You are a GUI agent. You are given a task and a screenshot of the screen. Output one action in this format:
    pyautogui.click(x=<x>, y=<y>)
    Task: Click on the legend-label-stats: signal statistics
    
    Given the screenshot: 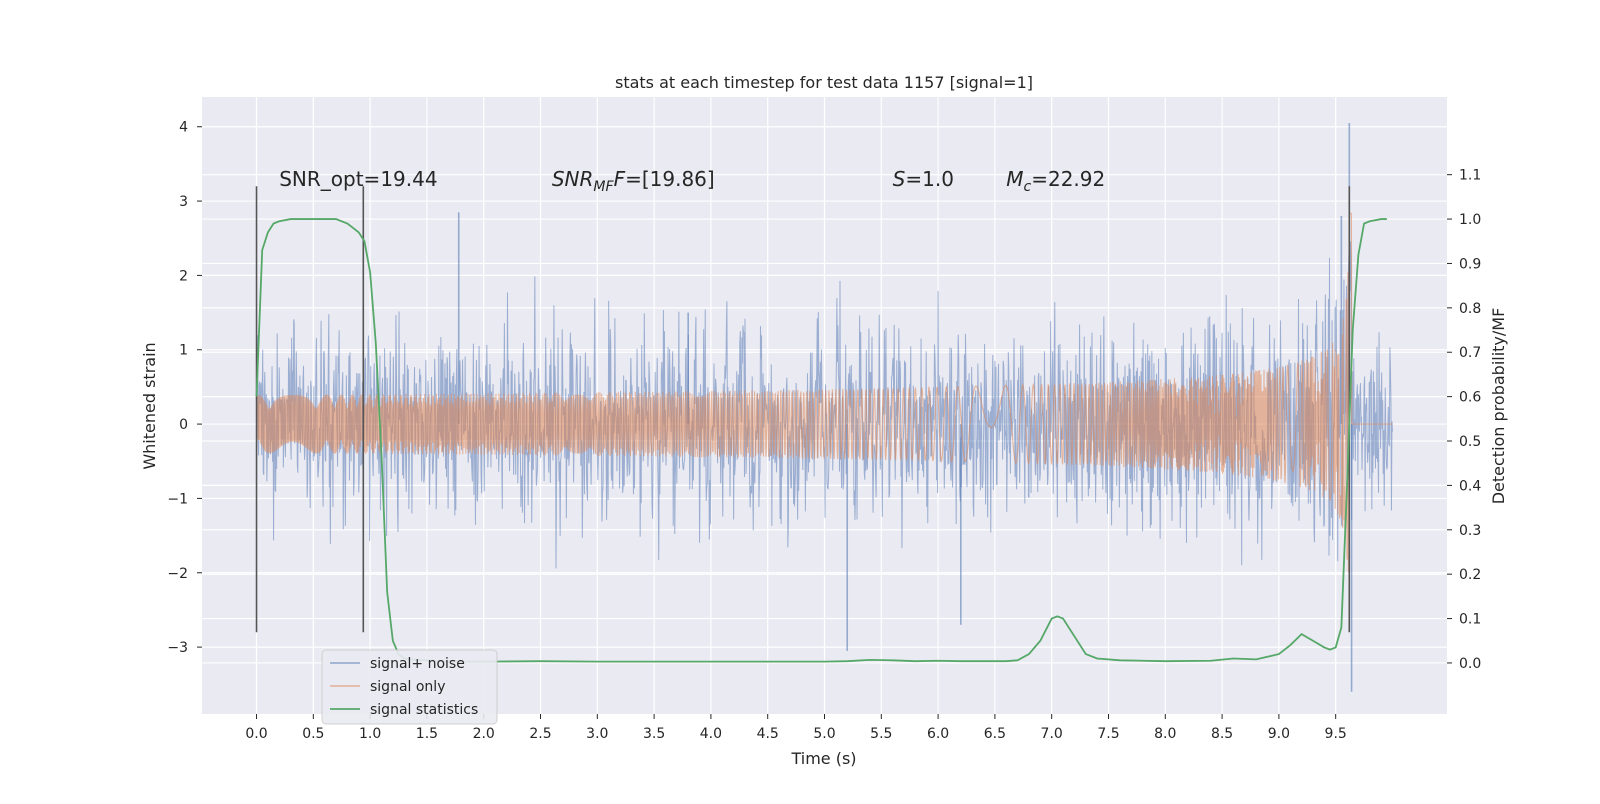 What is the action you would take?
    pyautogui.click(x=424, y=710)
    